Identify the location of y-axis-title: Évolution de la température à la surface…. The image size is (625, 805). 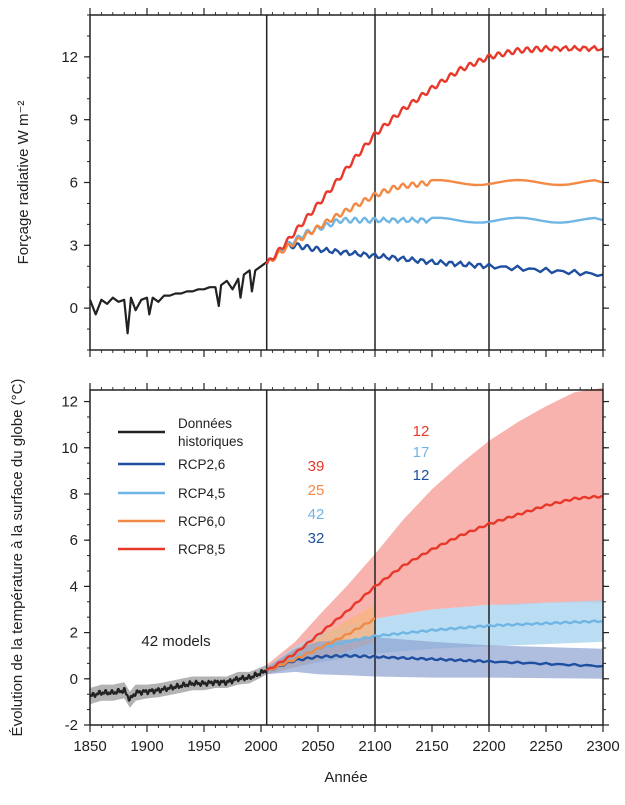
(17, 558).